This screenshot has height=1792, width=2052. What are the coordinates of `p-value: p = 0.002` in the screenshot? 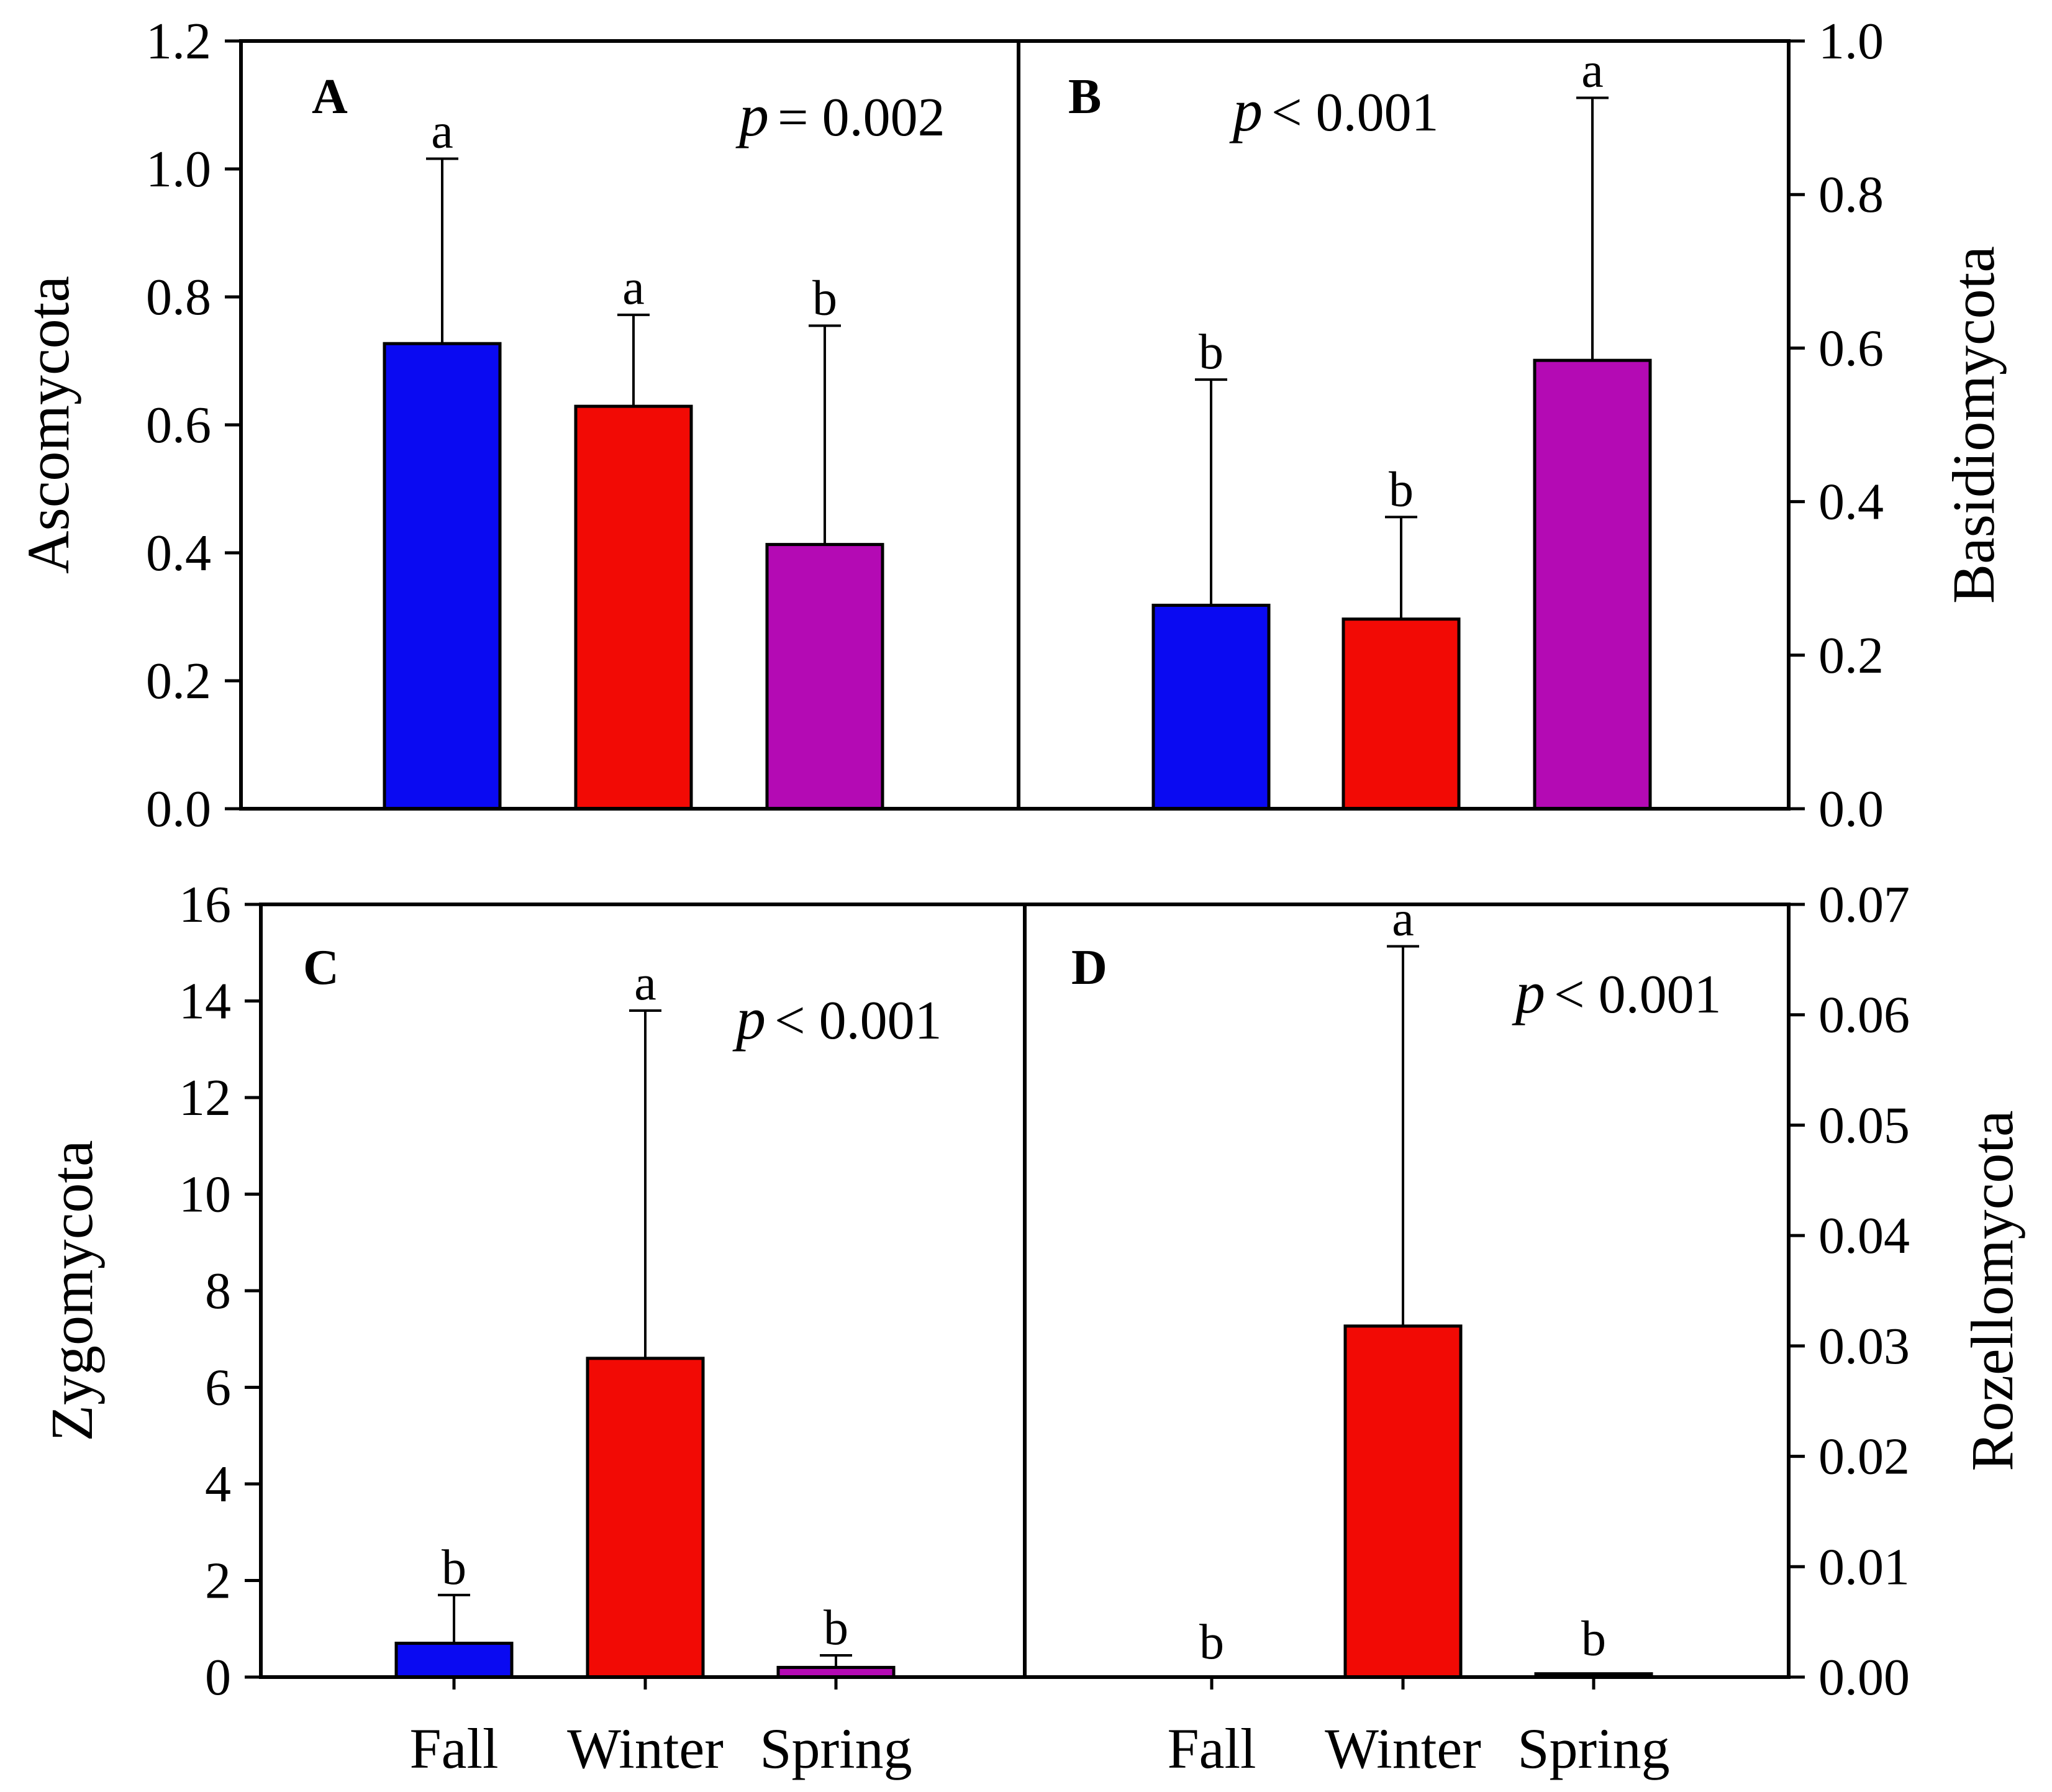 It's located at (840, 115).